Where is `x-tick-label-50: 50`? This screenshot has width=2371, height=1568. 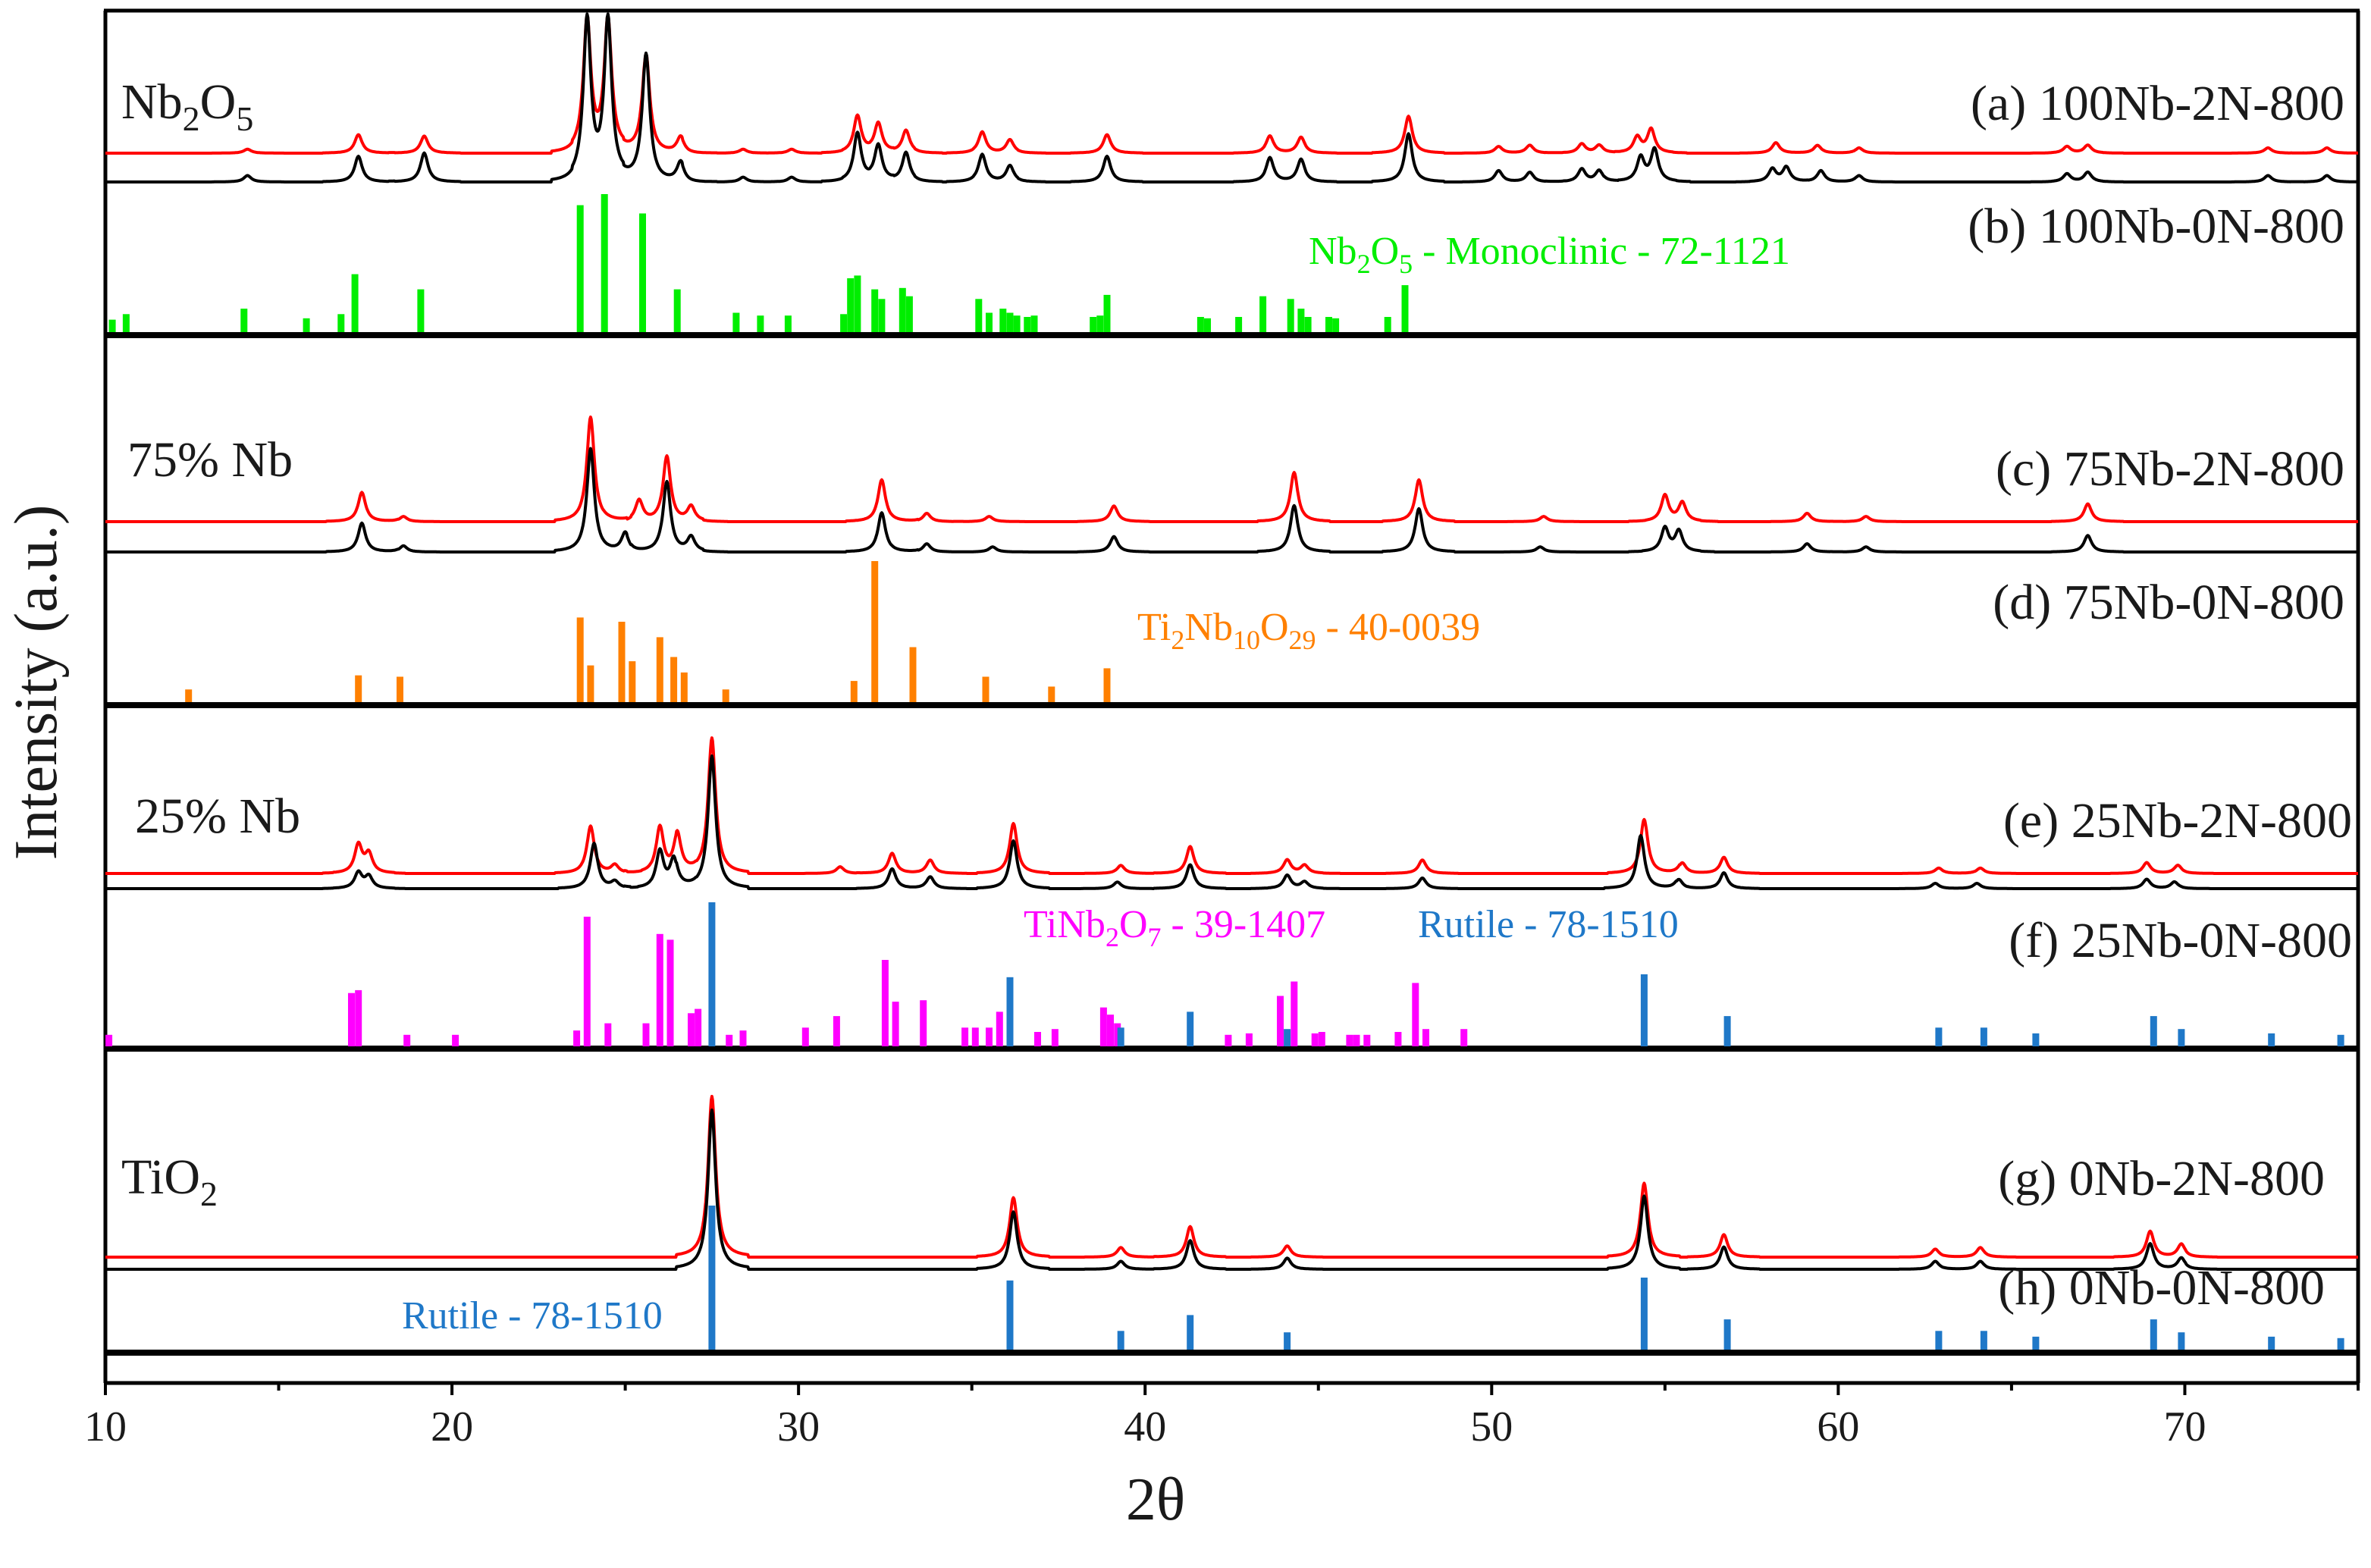
x-tick-label-50: 50 is located at coordinates (1491, 1427).